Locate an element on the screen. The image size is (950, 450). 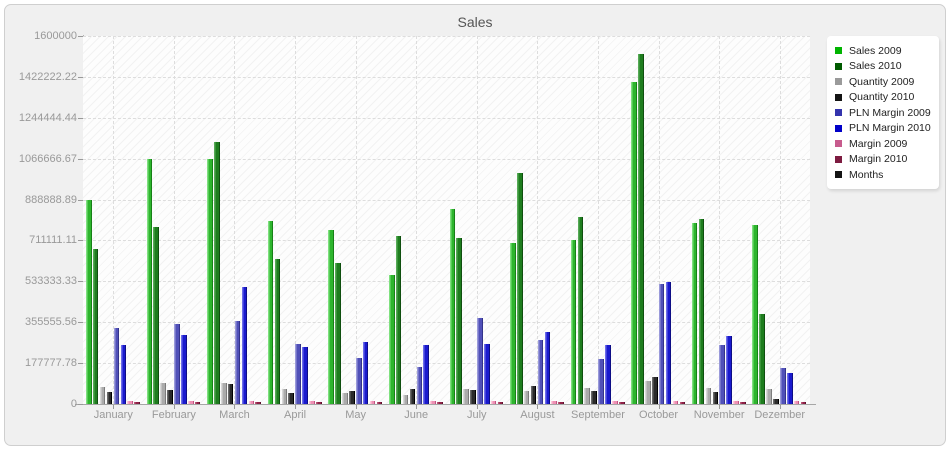
legend-item: Quantity 2009 is located at coordinates (883, 82).